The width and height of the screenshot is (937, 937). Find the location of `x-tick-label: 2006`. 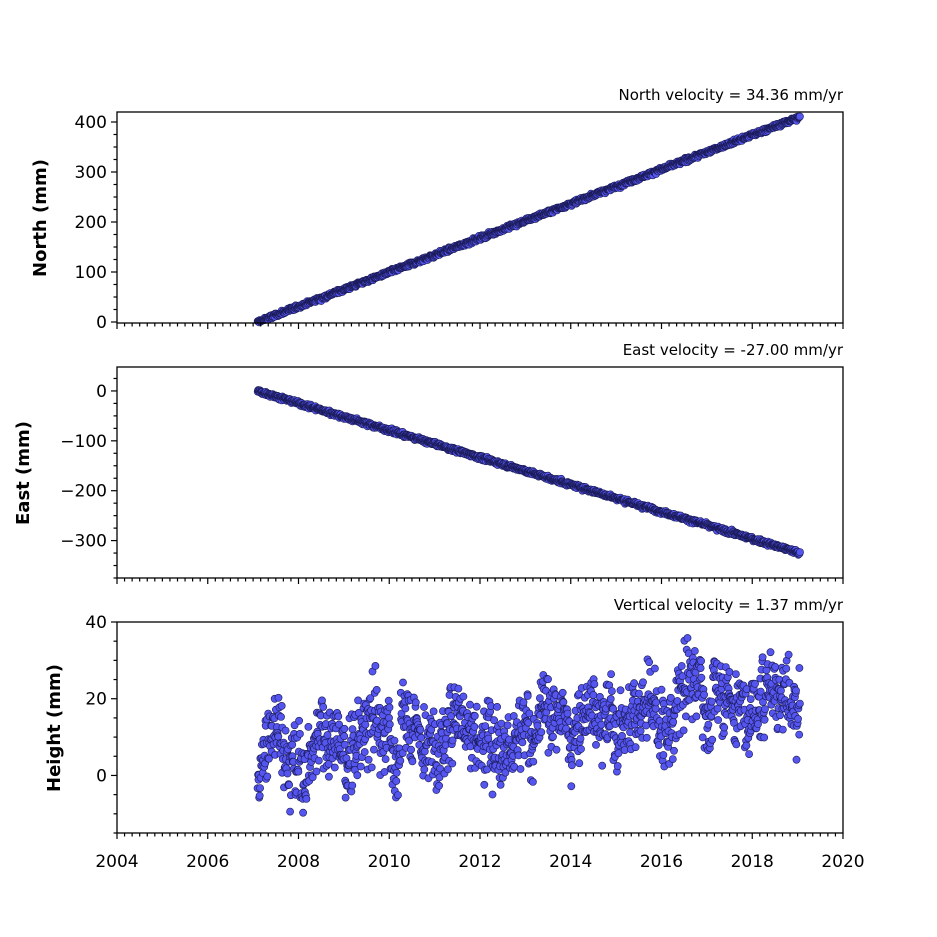

x-tick-label: 2006 is located at coordinates (207, 862).